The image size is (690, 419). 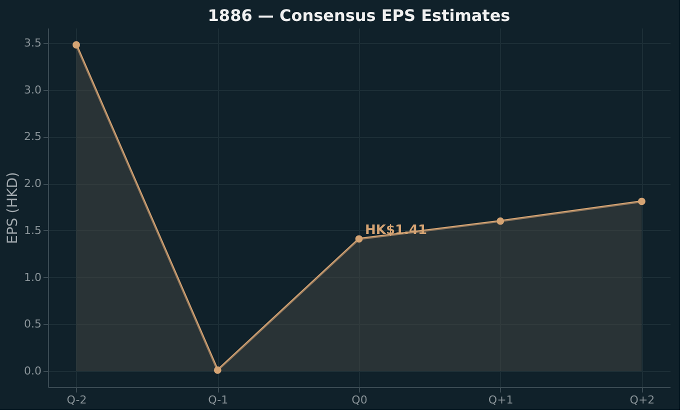 What do you see at coordinates (13, 208) in the screenshot?
I see `y-axis-title: EPS (HKD)` at bounding box center [13, 208].